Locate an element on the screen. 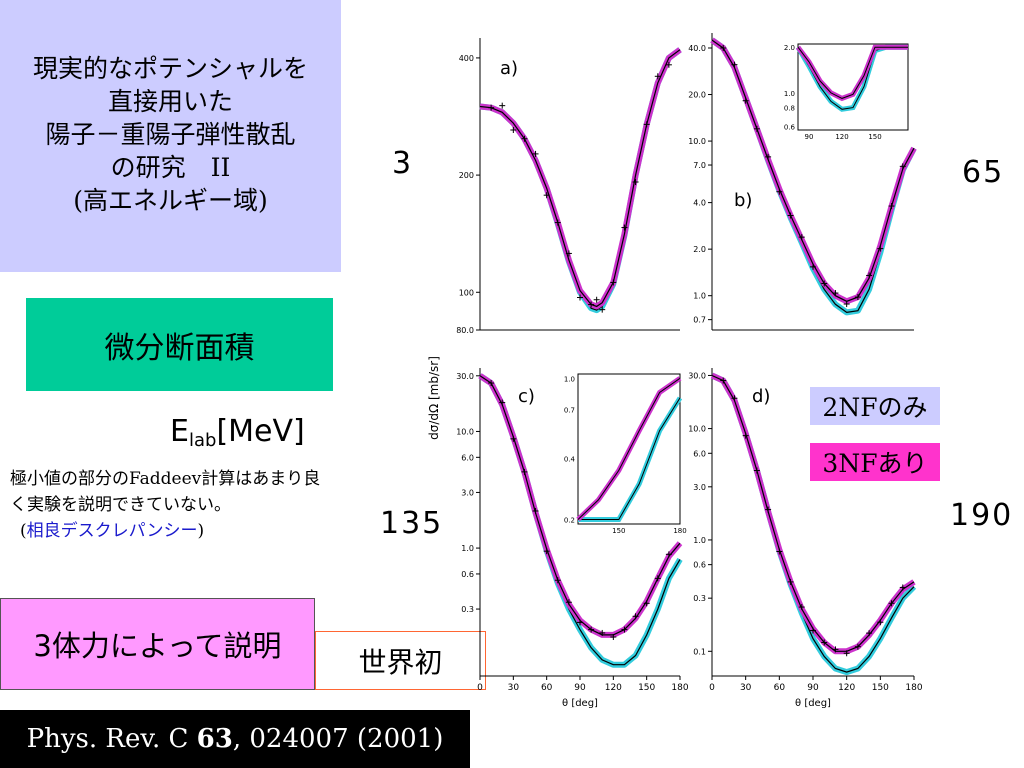  inset-y-tick-label: 2.0 is located at coordinates (789, 48).